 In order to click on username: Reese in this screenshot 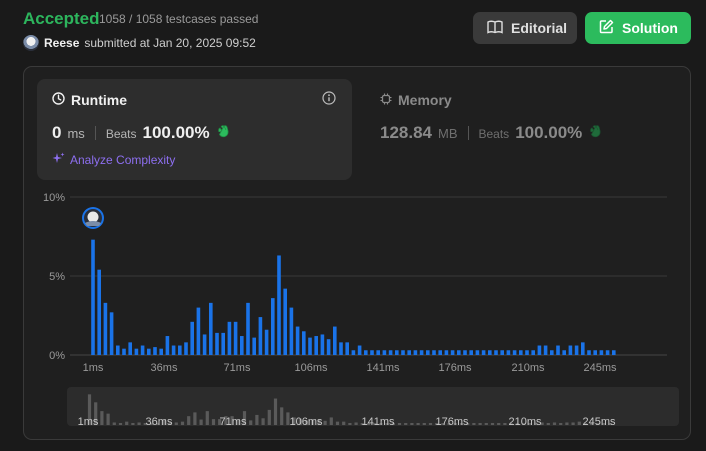, I will do `click(62, 43)`.